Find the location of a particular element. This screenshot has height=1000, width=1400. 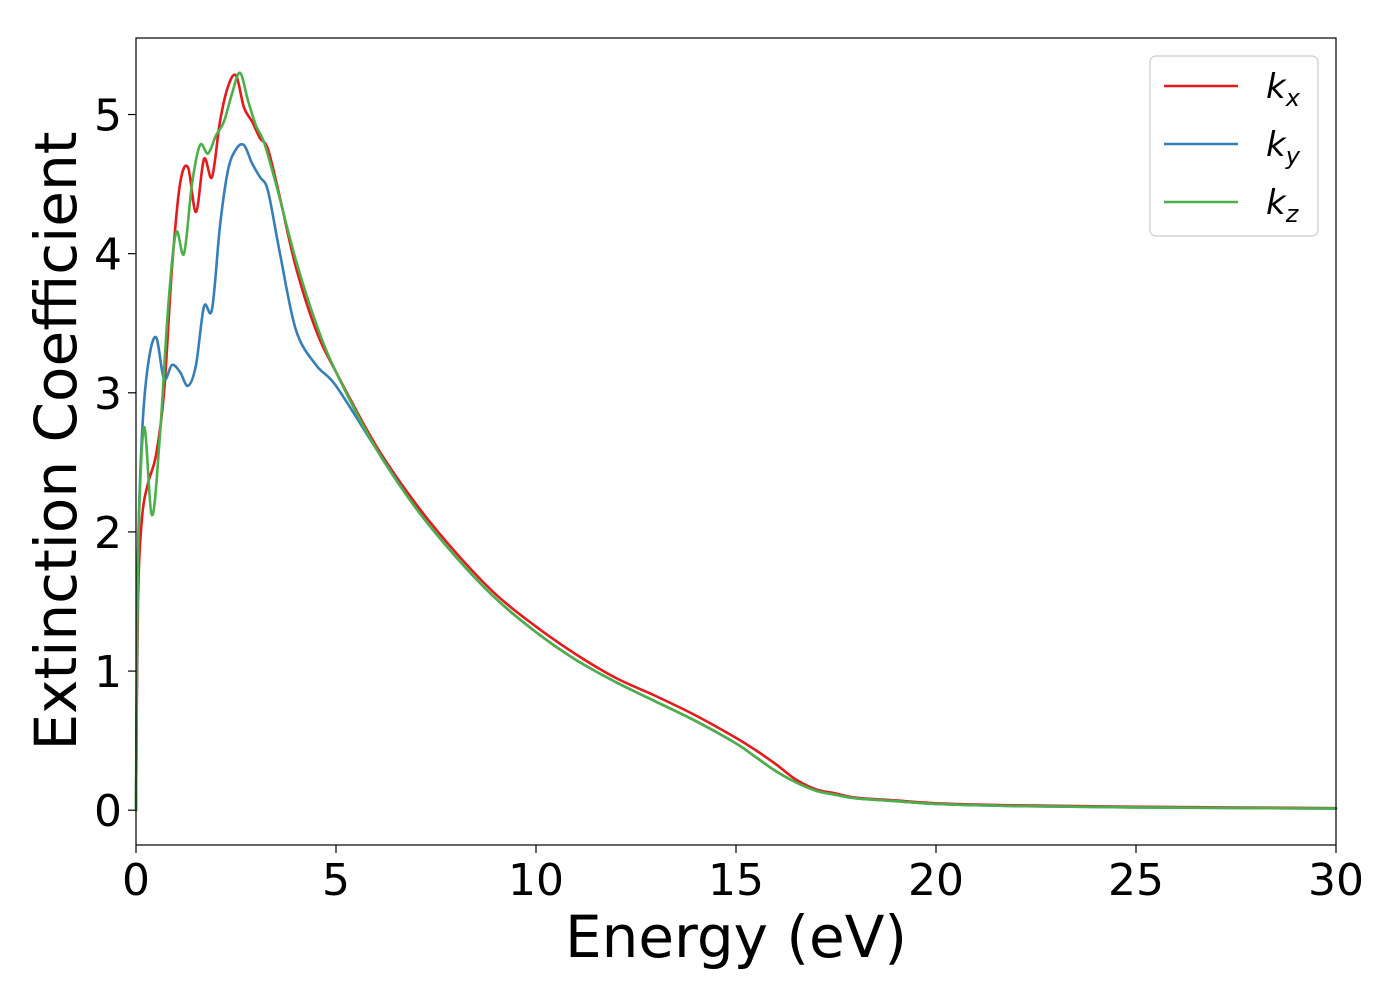

x-tick-label: 0 is located at coordinates (136, 880).